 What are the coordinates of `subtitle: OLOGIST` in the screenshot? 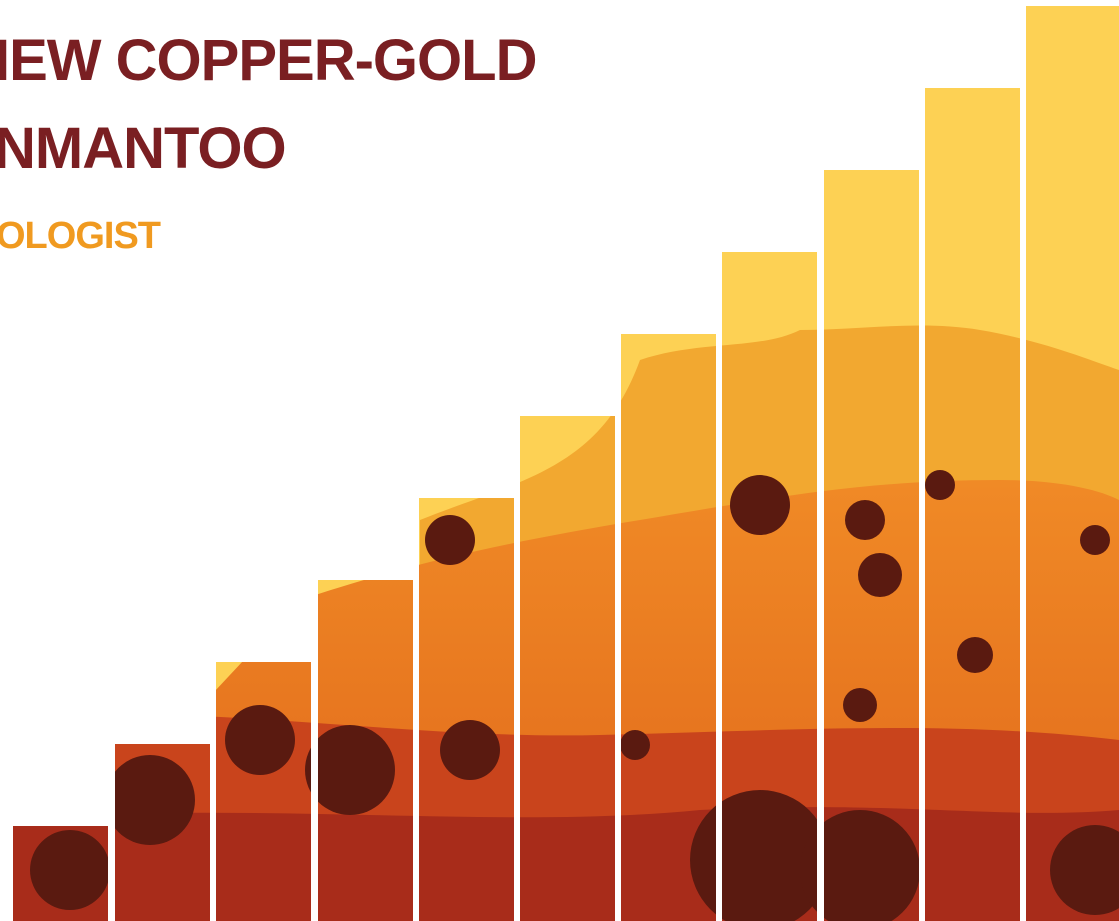 It's located at (80, 236).